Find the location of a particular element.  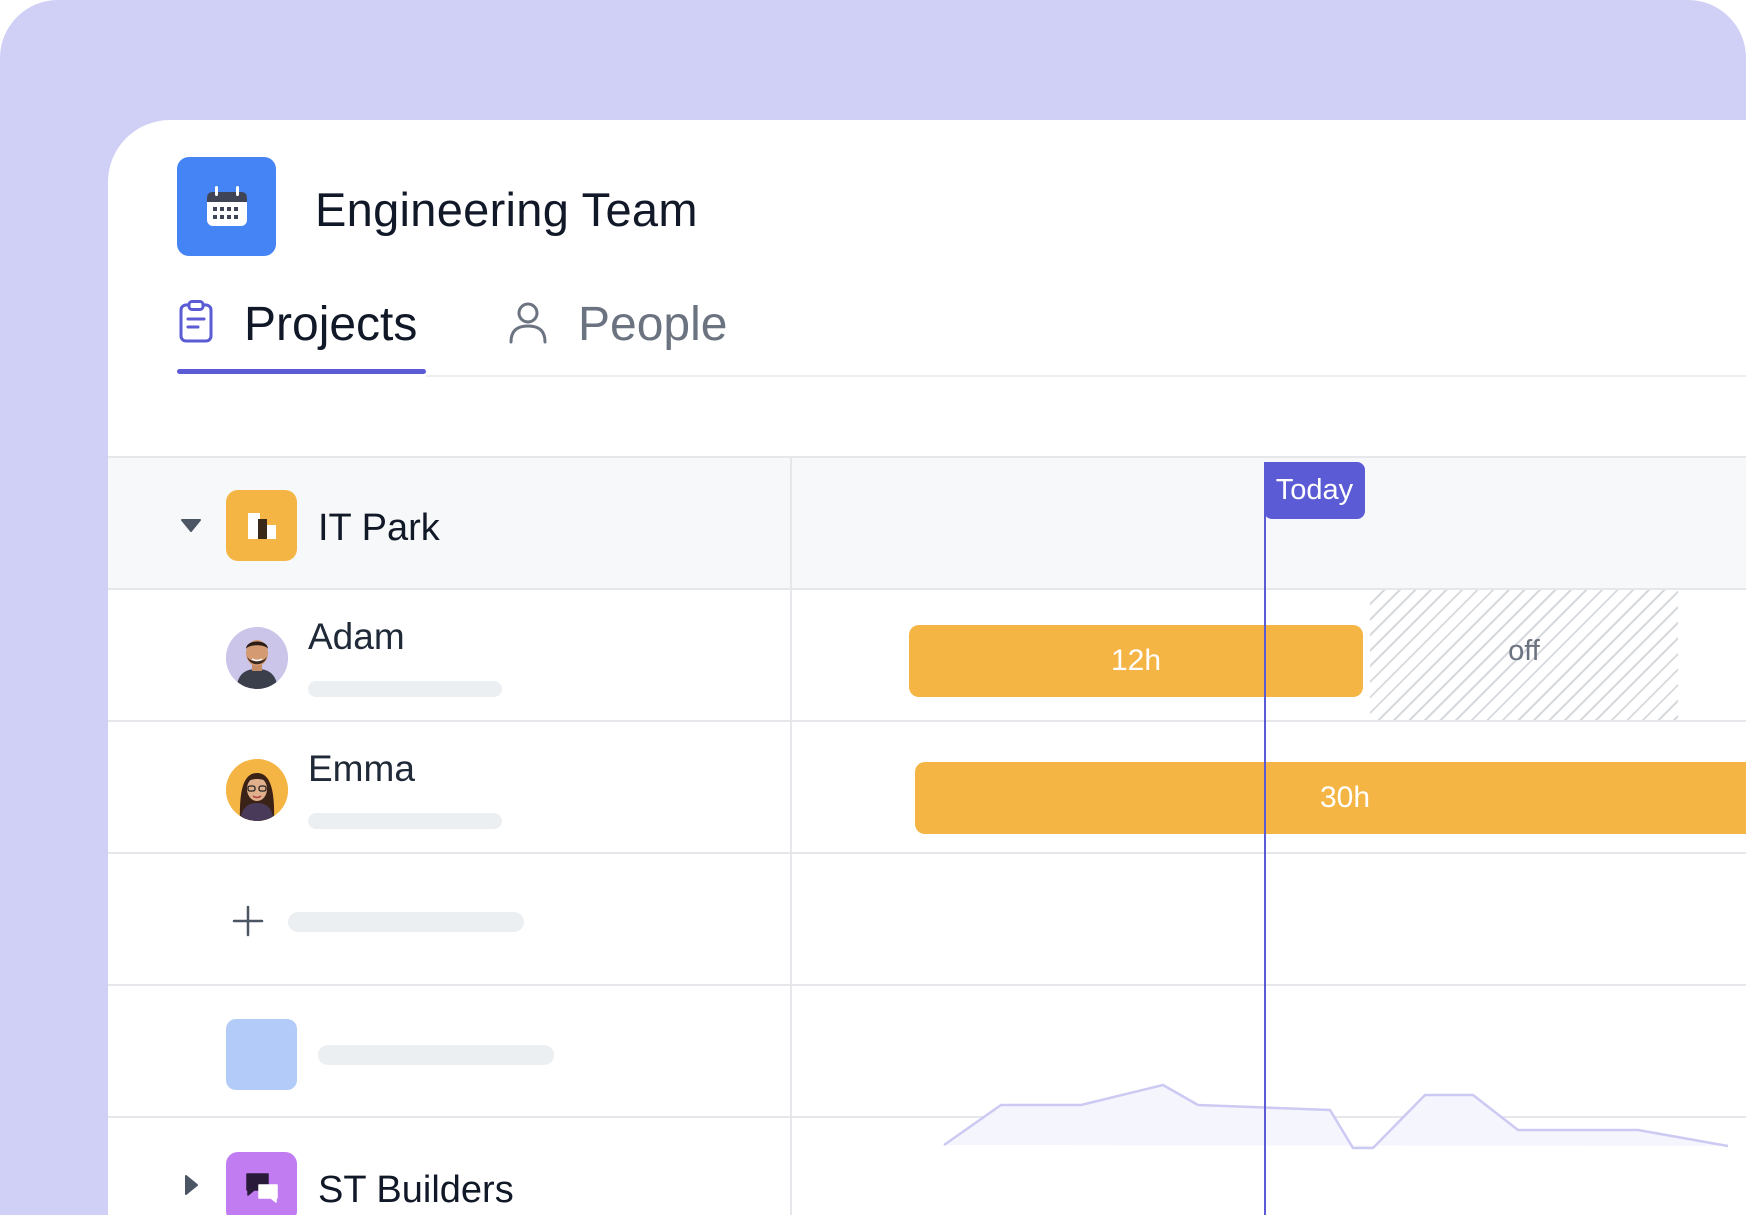

avatar-adam is located at coordinates (257, 658).